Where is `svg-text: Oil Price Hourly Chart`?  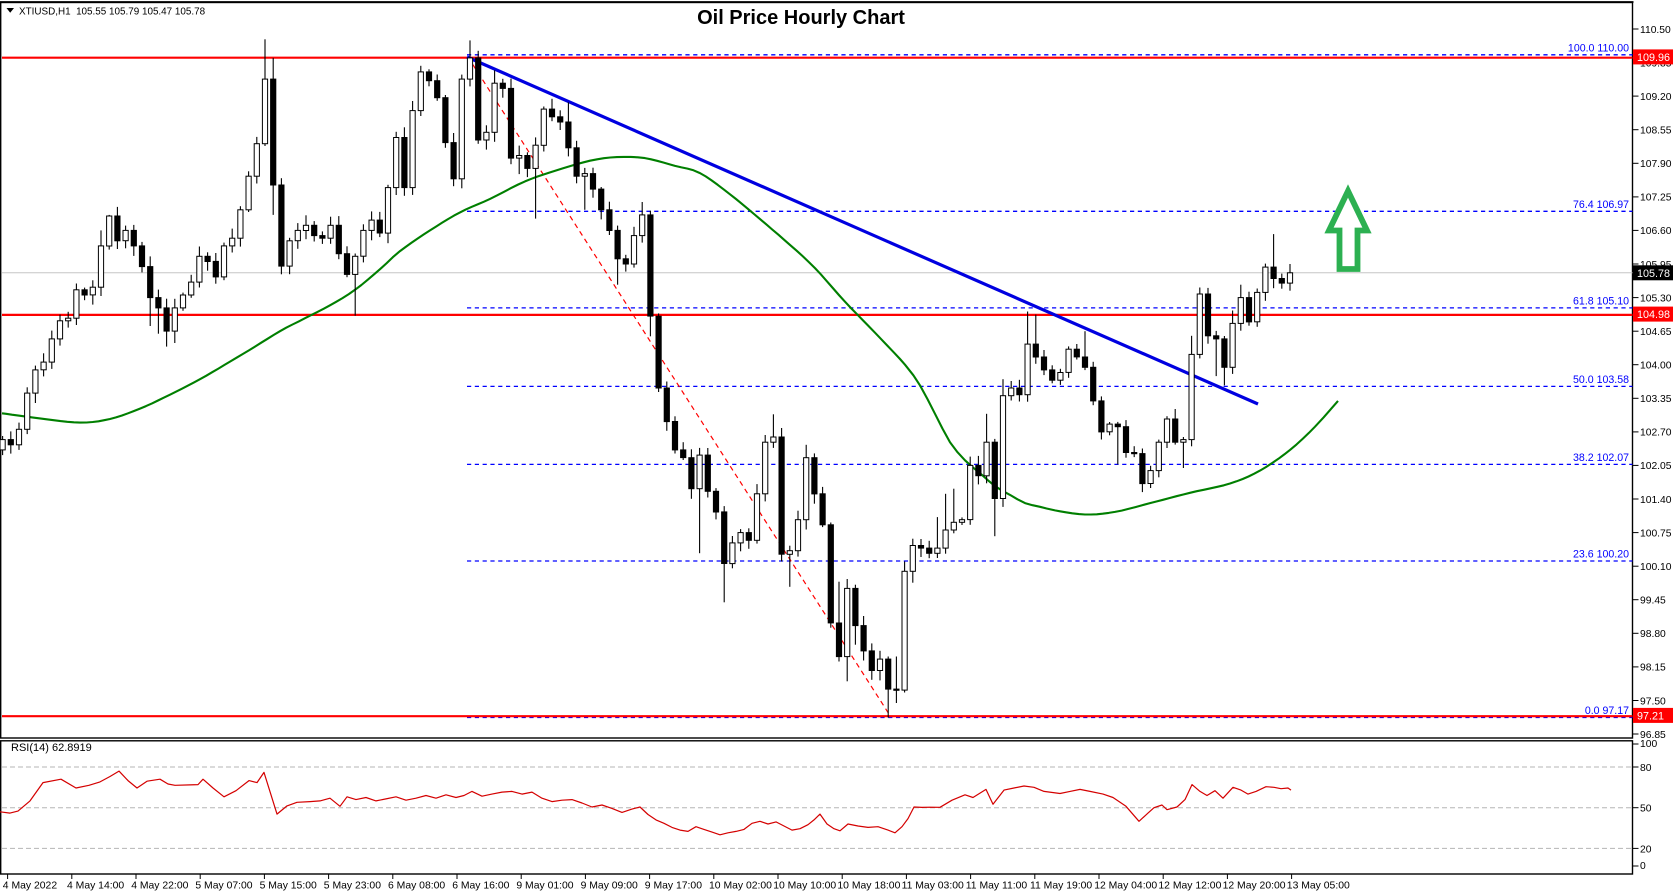 svg-text: Oil Price Hourly Chart is located at coordinates (801, 18).